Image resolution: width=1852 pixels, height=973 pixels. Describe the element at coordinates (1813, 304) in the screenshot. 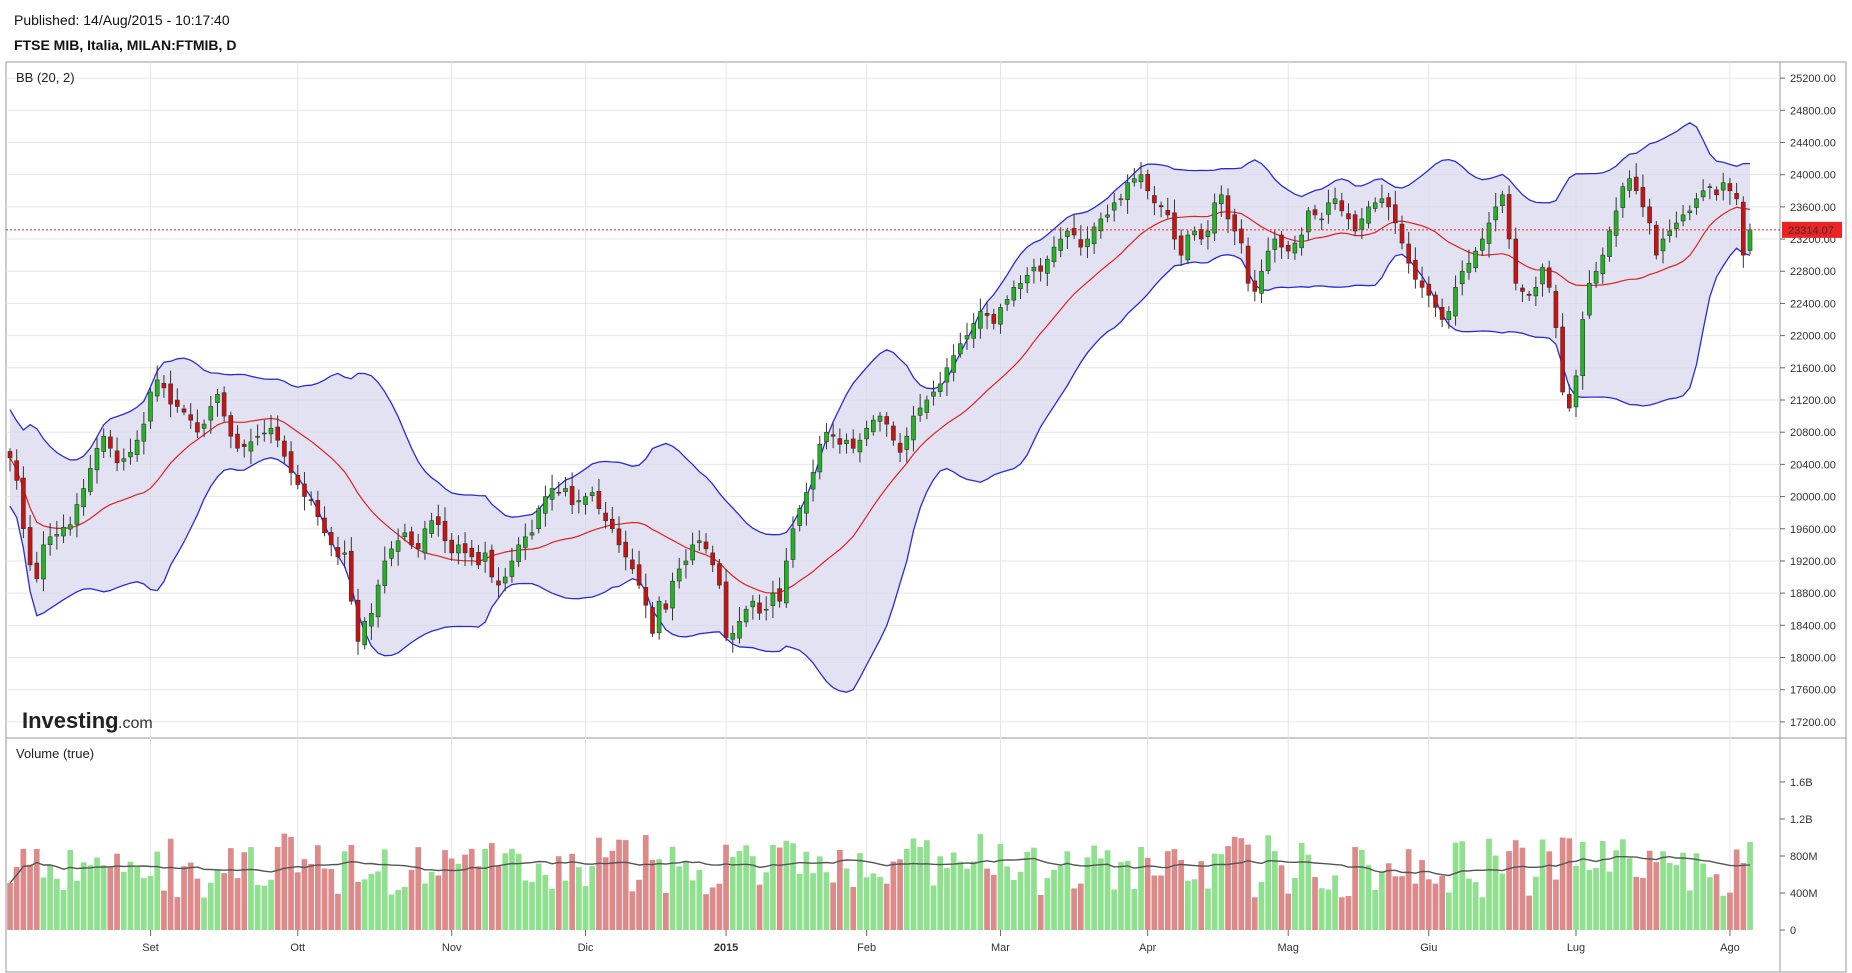

I see `price-tick-label: 22400.00` at that location.